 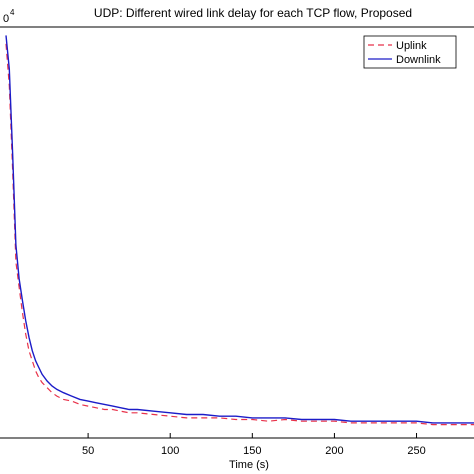 I want to click on legend-label-downlink: Downlink, so click(x=418, y=60).